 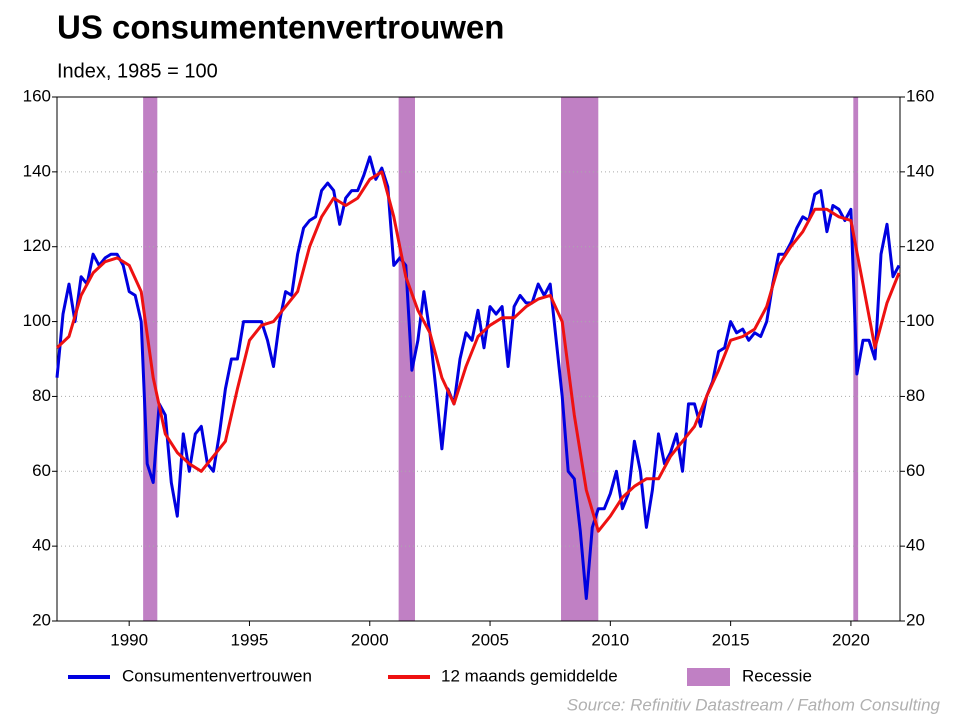 What do you see at coordinates (915, 395) in the screenshot?
I see `y2-tick-label: 80` at bounding box center [915, 395].